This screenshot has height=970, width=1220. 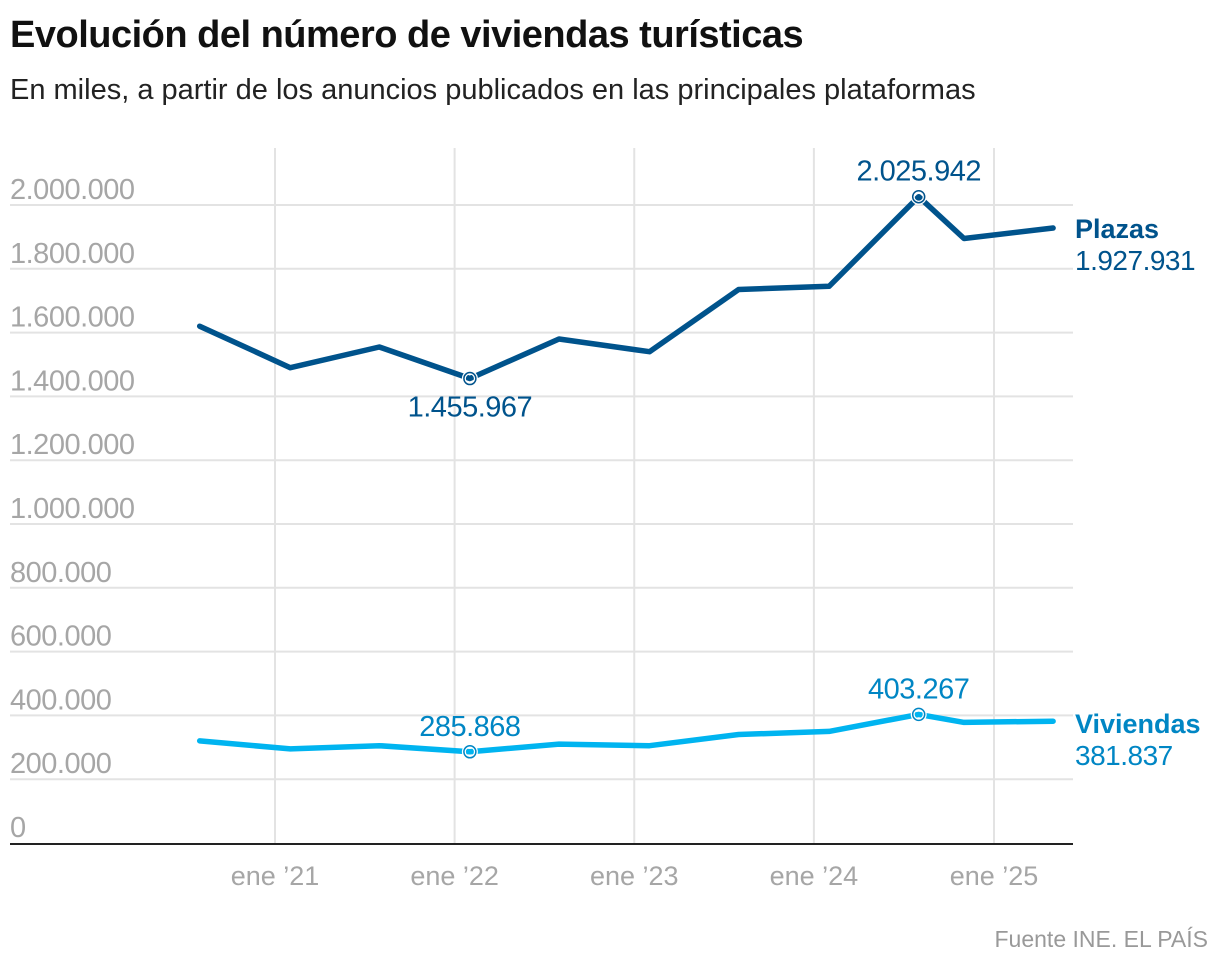 What do you see at coordinates (72, 254) in the screenshot?
I see `y-tick-label: 1.800.000` at bounding box center [72, 254].